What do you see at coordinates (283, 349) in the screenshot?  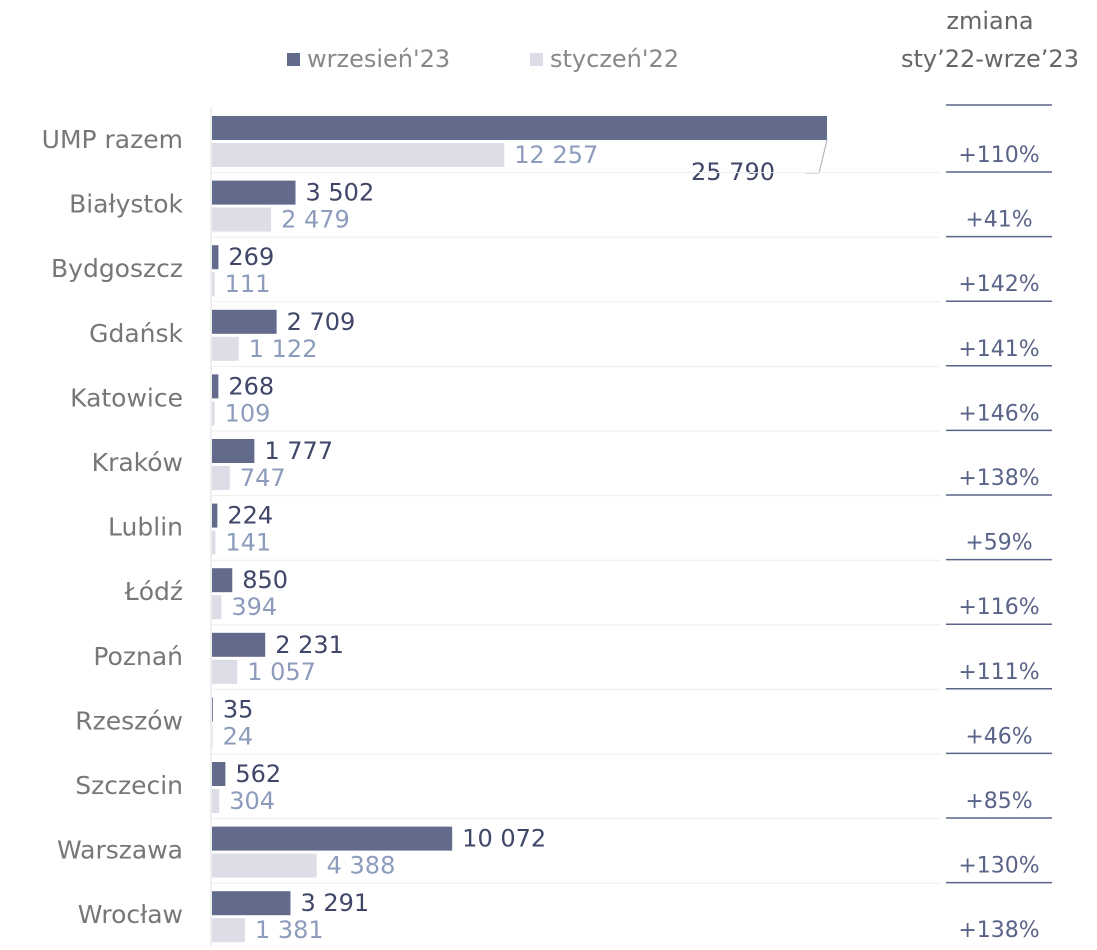 I see `value-label: 1 122` at bounding box center [283, 349].